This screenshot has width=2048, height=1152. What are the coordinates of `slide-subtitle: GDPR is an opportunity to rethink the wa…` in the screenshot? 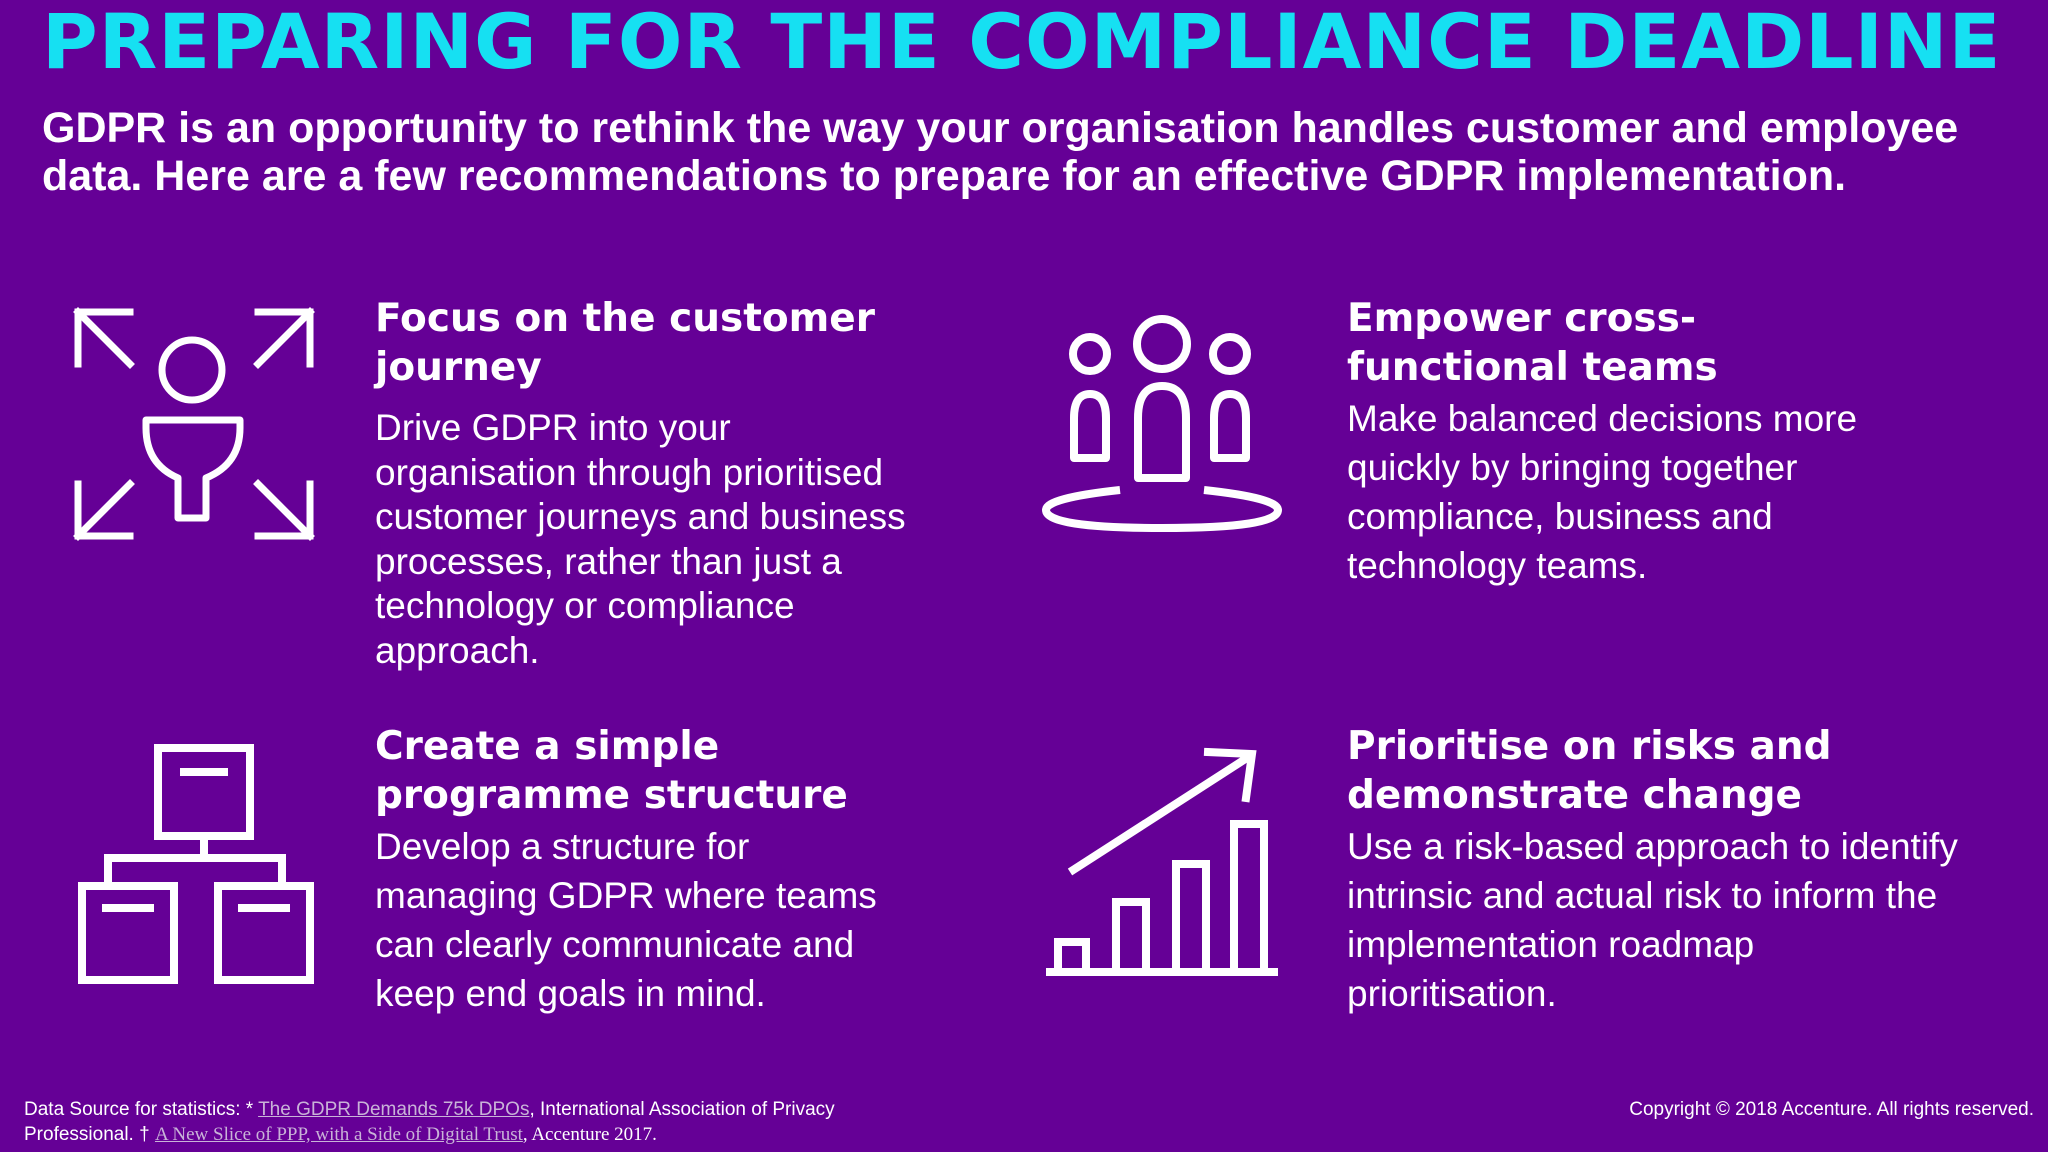 It's located at (1042, 152).